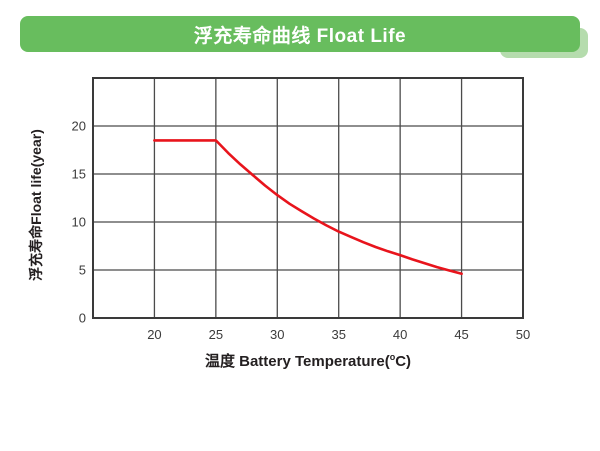 This screenshot has width=600, height=451. Describe the element at coordinates (154, 334) in the screenshot. I see `x-tick-label: 20` at that location.